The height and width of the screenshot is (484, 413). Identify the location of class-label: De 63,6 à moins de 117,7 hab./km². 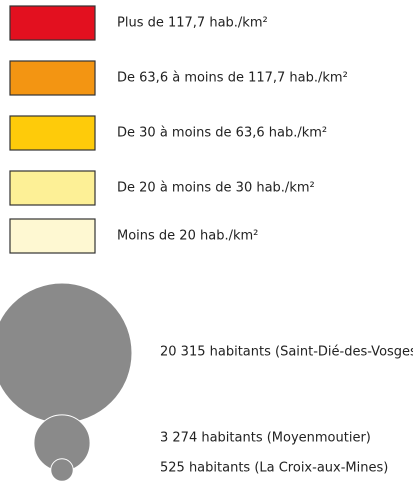
(232, 78).